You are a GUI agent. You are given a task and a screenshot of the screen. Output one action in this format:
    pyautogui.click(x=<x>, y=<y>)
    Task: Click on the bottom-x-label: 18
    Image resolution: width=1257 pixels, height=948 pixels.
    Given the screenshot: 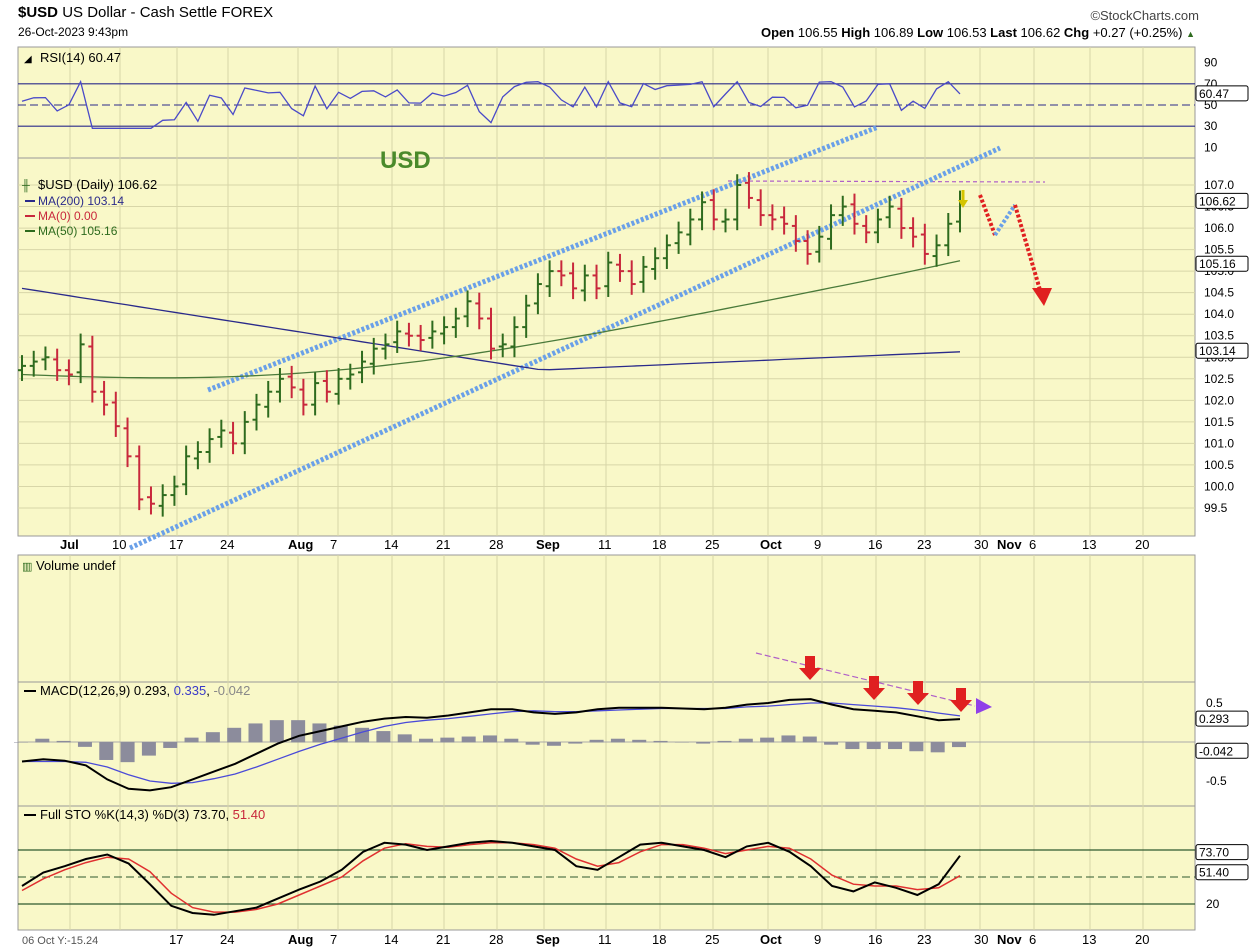 What is the action you would take?
    pyautogui.click(x=659, y=939)
    